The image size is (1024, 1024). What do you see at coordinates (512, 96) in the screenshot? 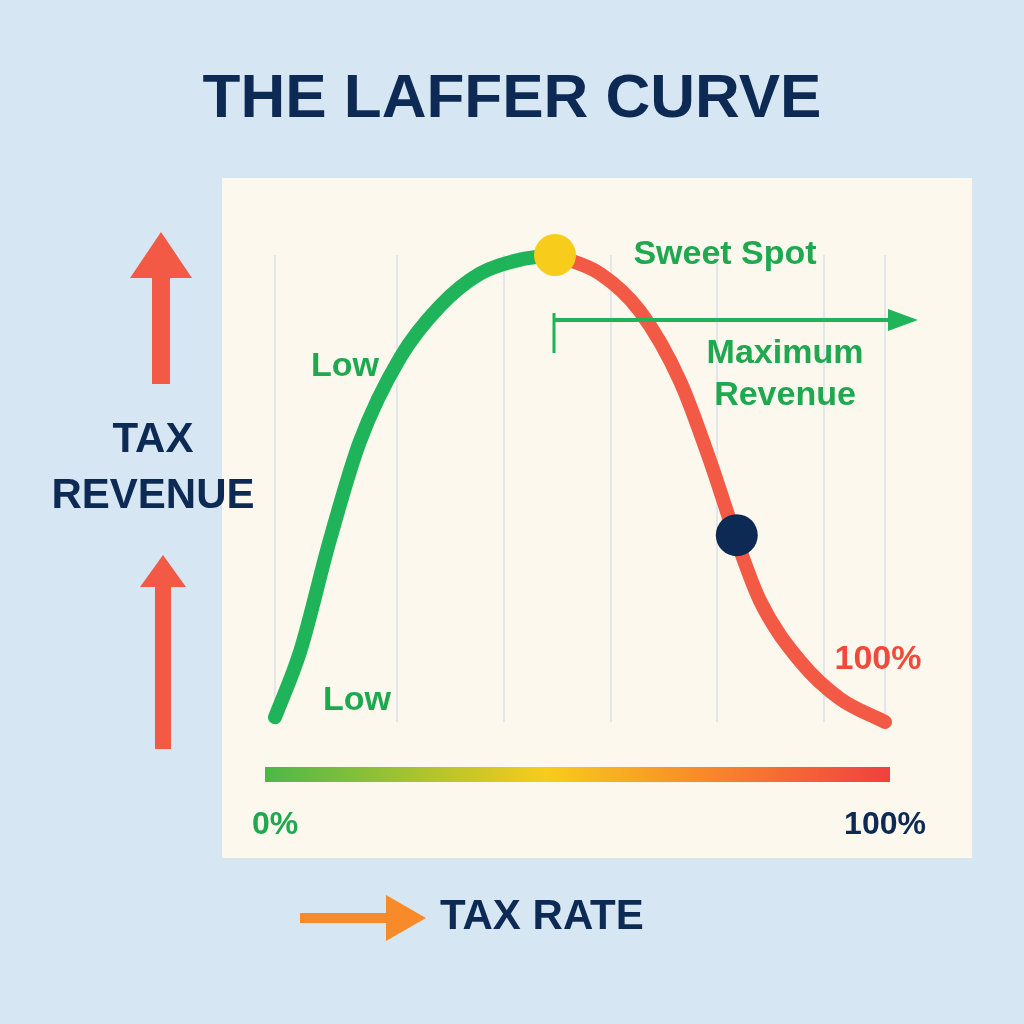
I see `chart-title: THE LAFFER CURVE` at bounding box center [512, 96].